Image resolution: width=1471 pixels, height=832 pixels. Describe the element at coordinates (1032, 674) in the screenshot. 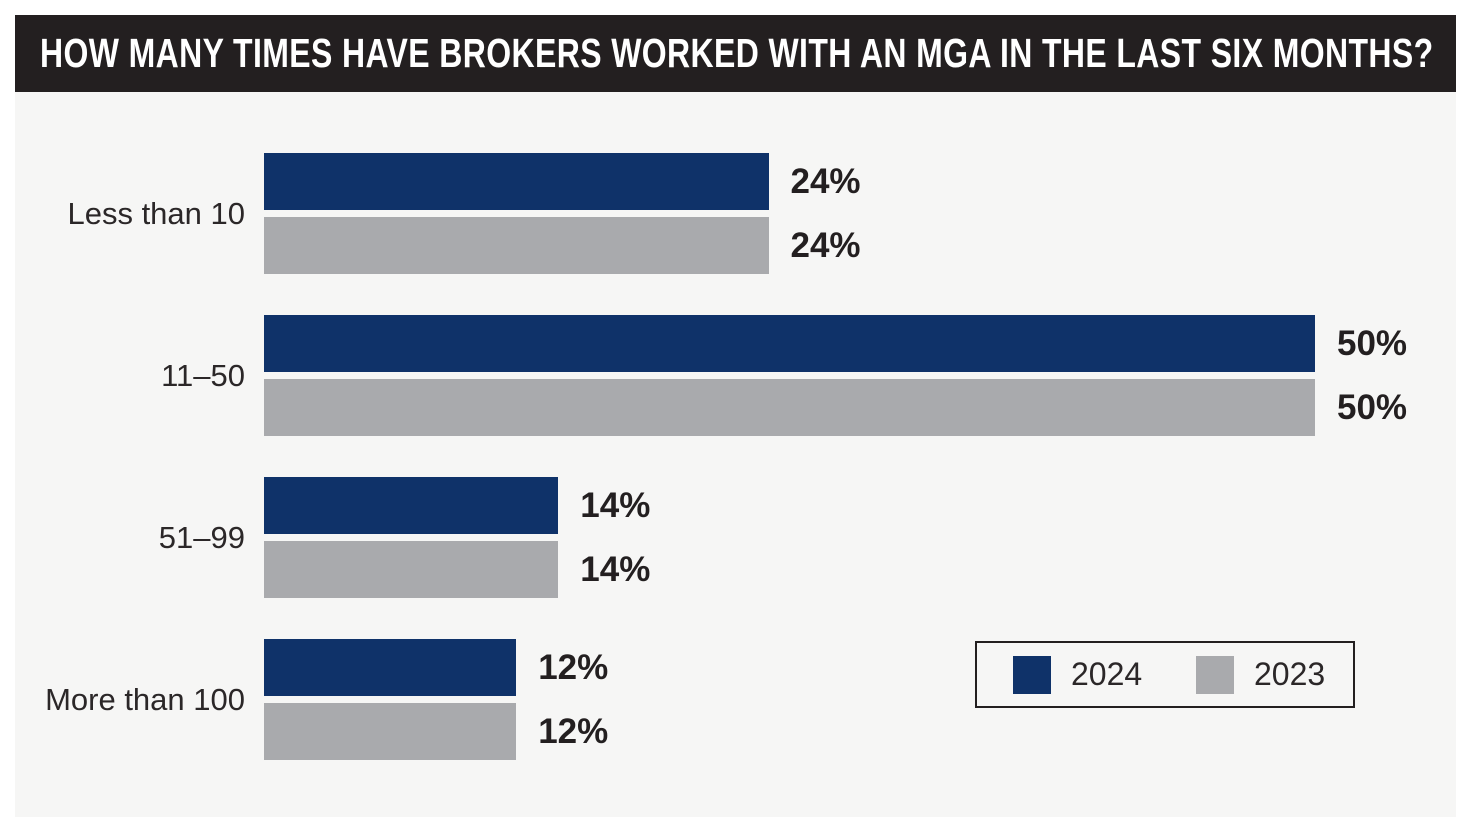

I see `legend-swatch-2024` at that location.